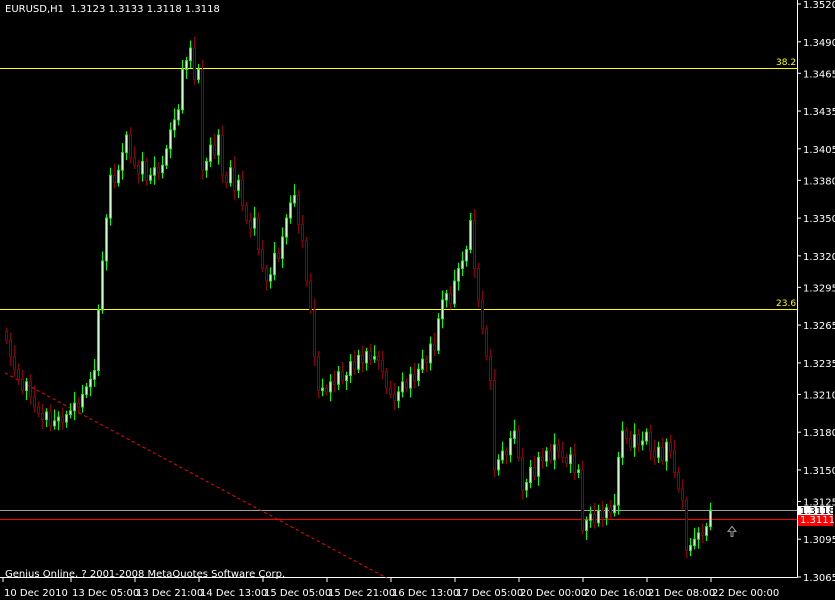 The image size is (835, 600). I want to click on price-tick-label: 1.3490, so click(819, 43).